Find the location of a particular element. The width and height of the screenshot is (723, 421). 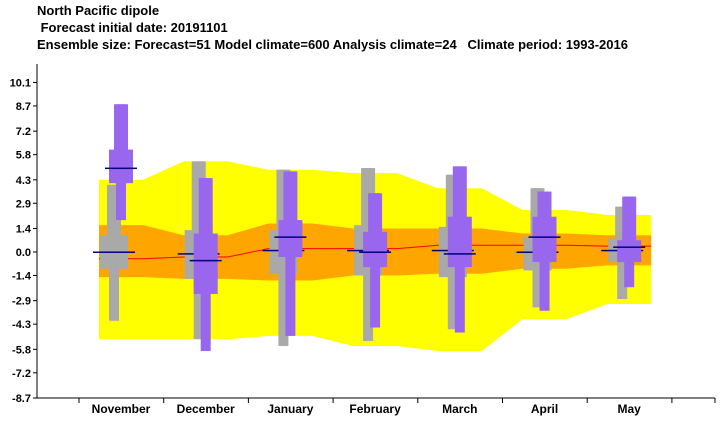

model-climate-box-0-median is located at coordinates (114, 252).